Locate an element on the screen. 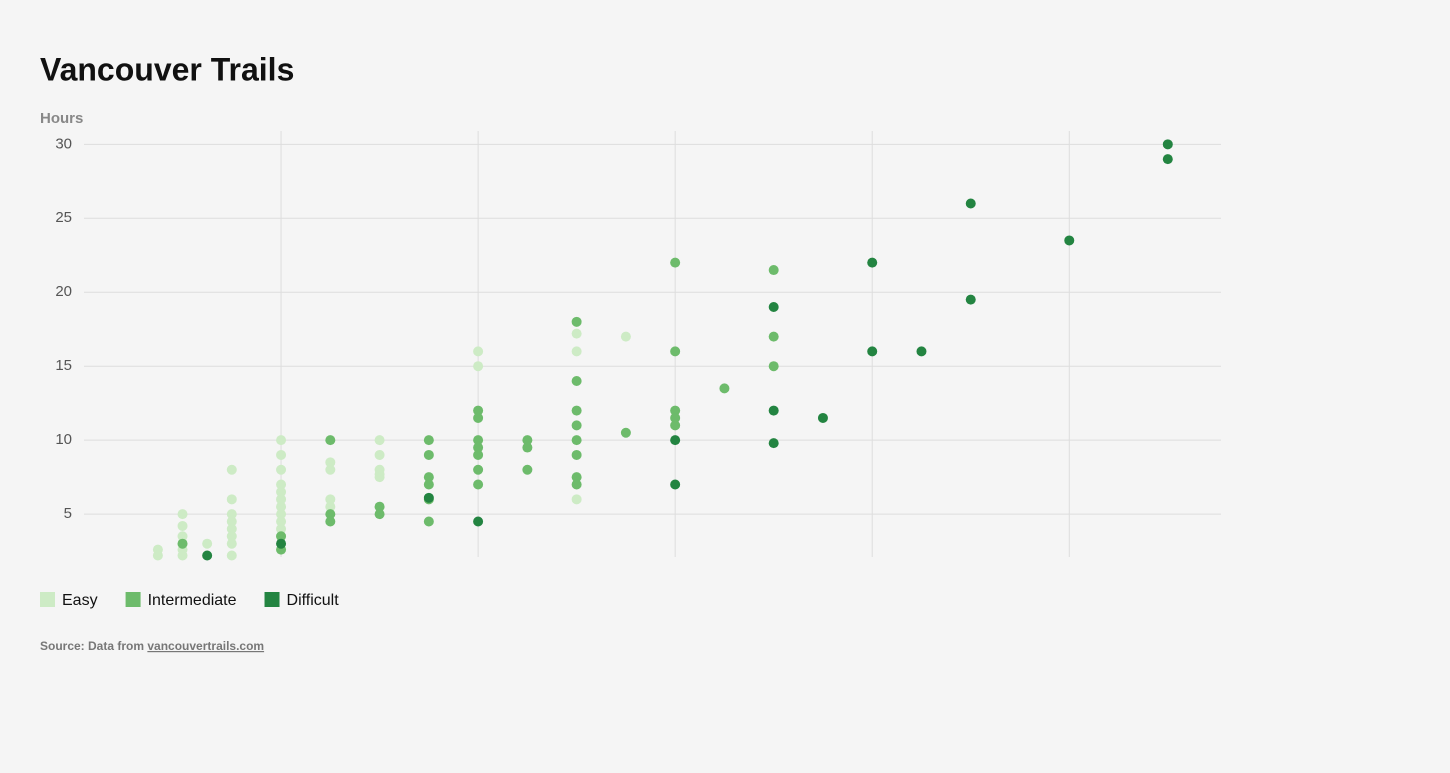  y-tick-label: 25 is located at coordinates (63, 217).